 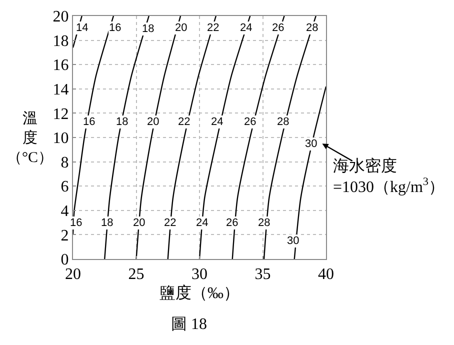 I want to click on x-tick-label: 40, so click(x=326, y=275).